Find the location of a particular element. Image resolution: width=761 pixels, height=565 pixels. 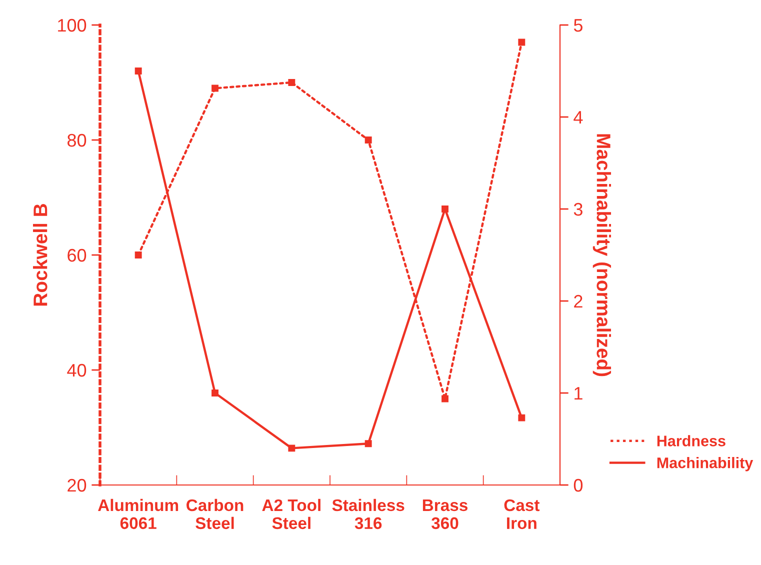

legend-label: Hardness is located at coordinates (691, 440).